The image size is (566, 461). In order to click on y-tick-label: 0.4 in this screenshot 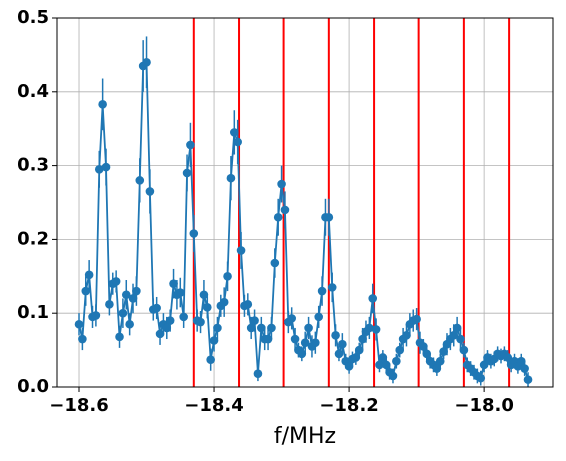, I will do `click(33, 91)`.